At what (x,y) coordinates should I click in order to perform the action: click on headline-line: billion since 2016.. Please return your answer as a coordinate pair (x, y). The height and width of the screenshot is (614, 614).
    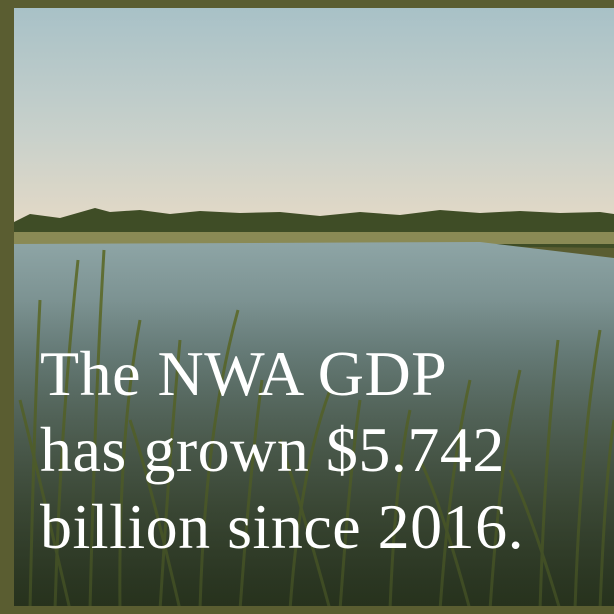
    Looking at the image, I should click on (282, 526).